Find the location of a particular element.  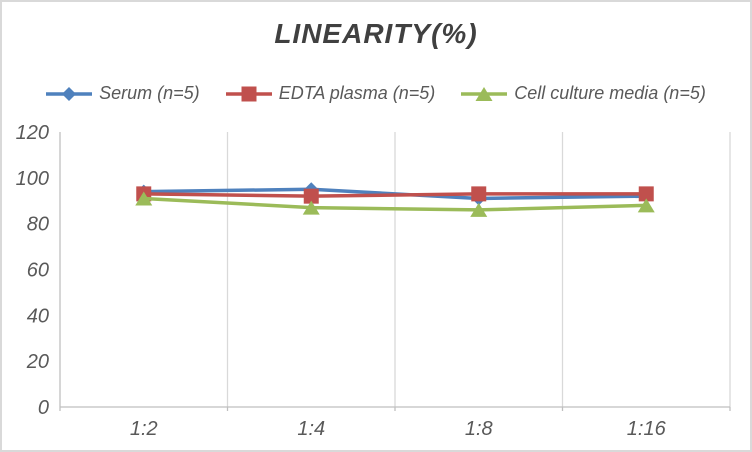

y-tick-label: 40 is located at coordinates (38, 316).